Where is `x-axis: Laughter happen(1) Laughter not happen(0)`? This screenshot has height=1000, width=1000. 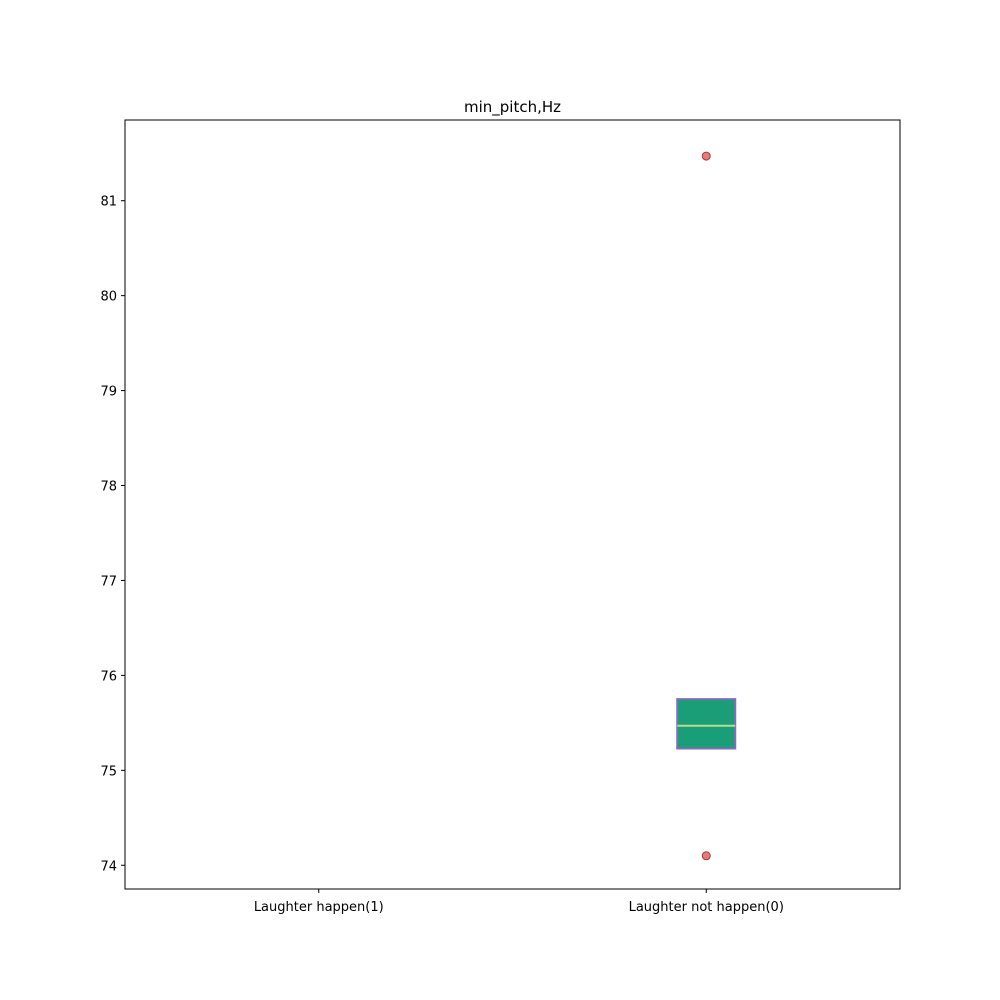 x-axis: Laughter happen(1) Laughter not happen(0) is located at coordinates (519, 902).